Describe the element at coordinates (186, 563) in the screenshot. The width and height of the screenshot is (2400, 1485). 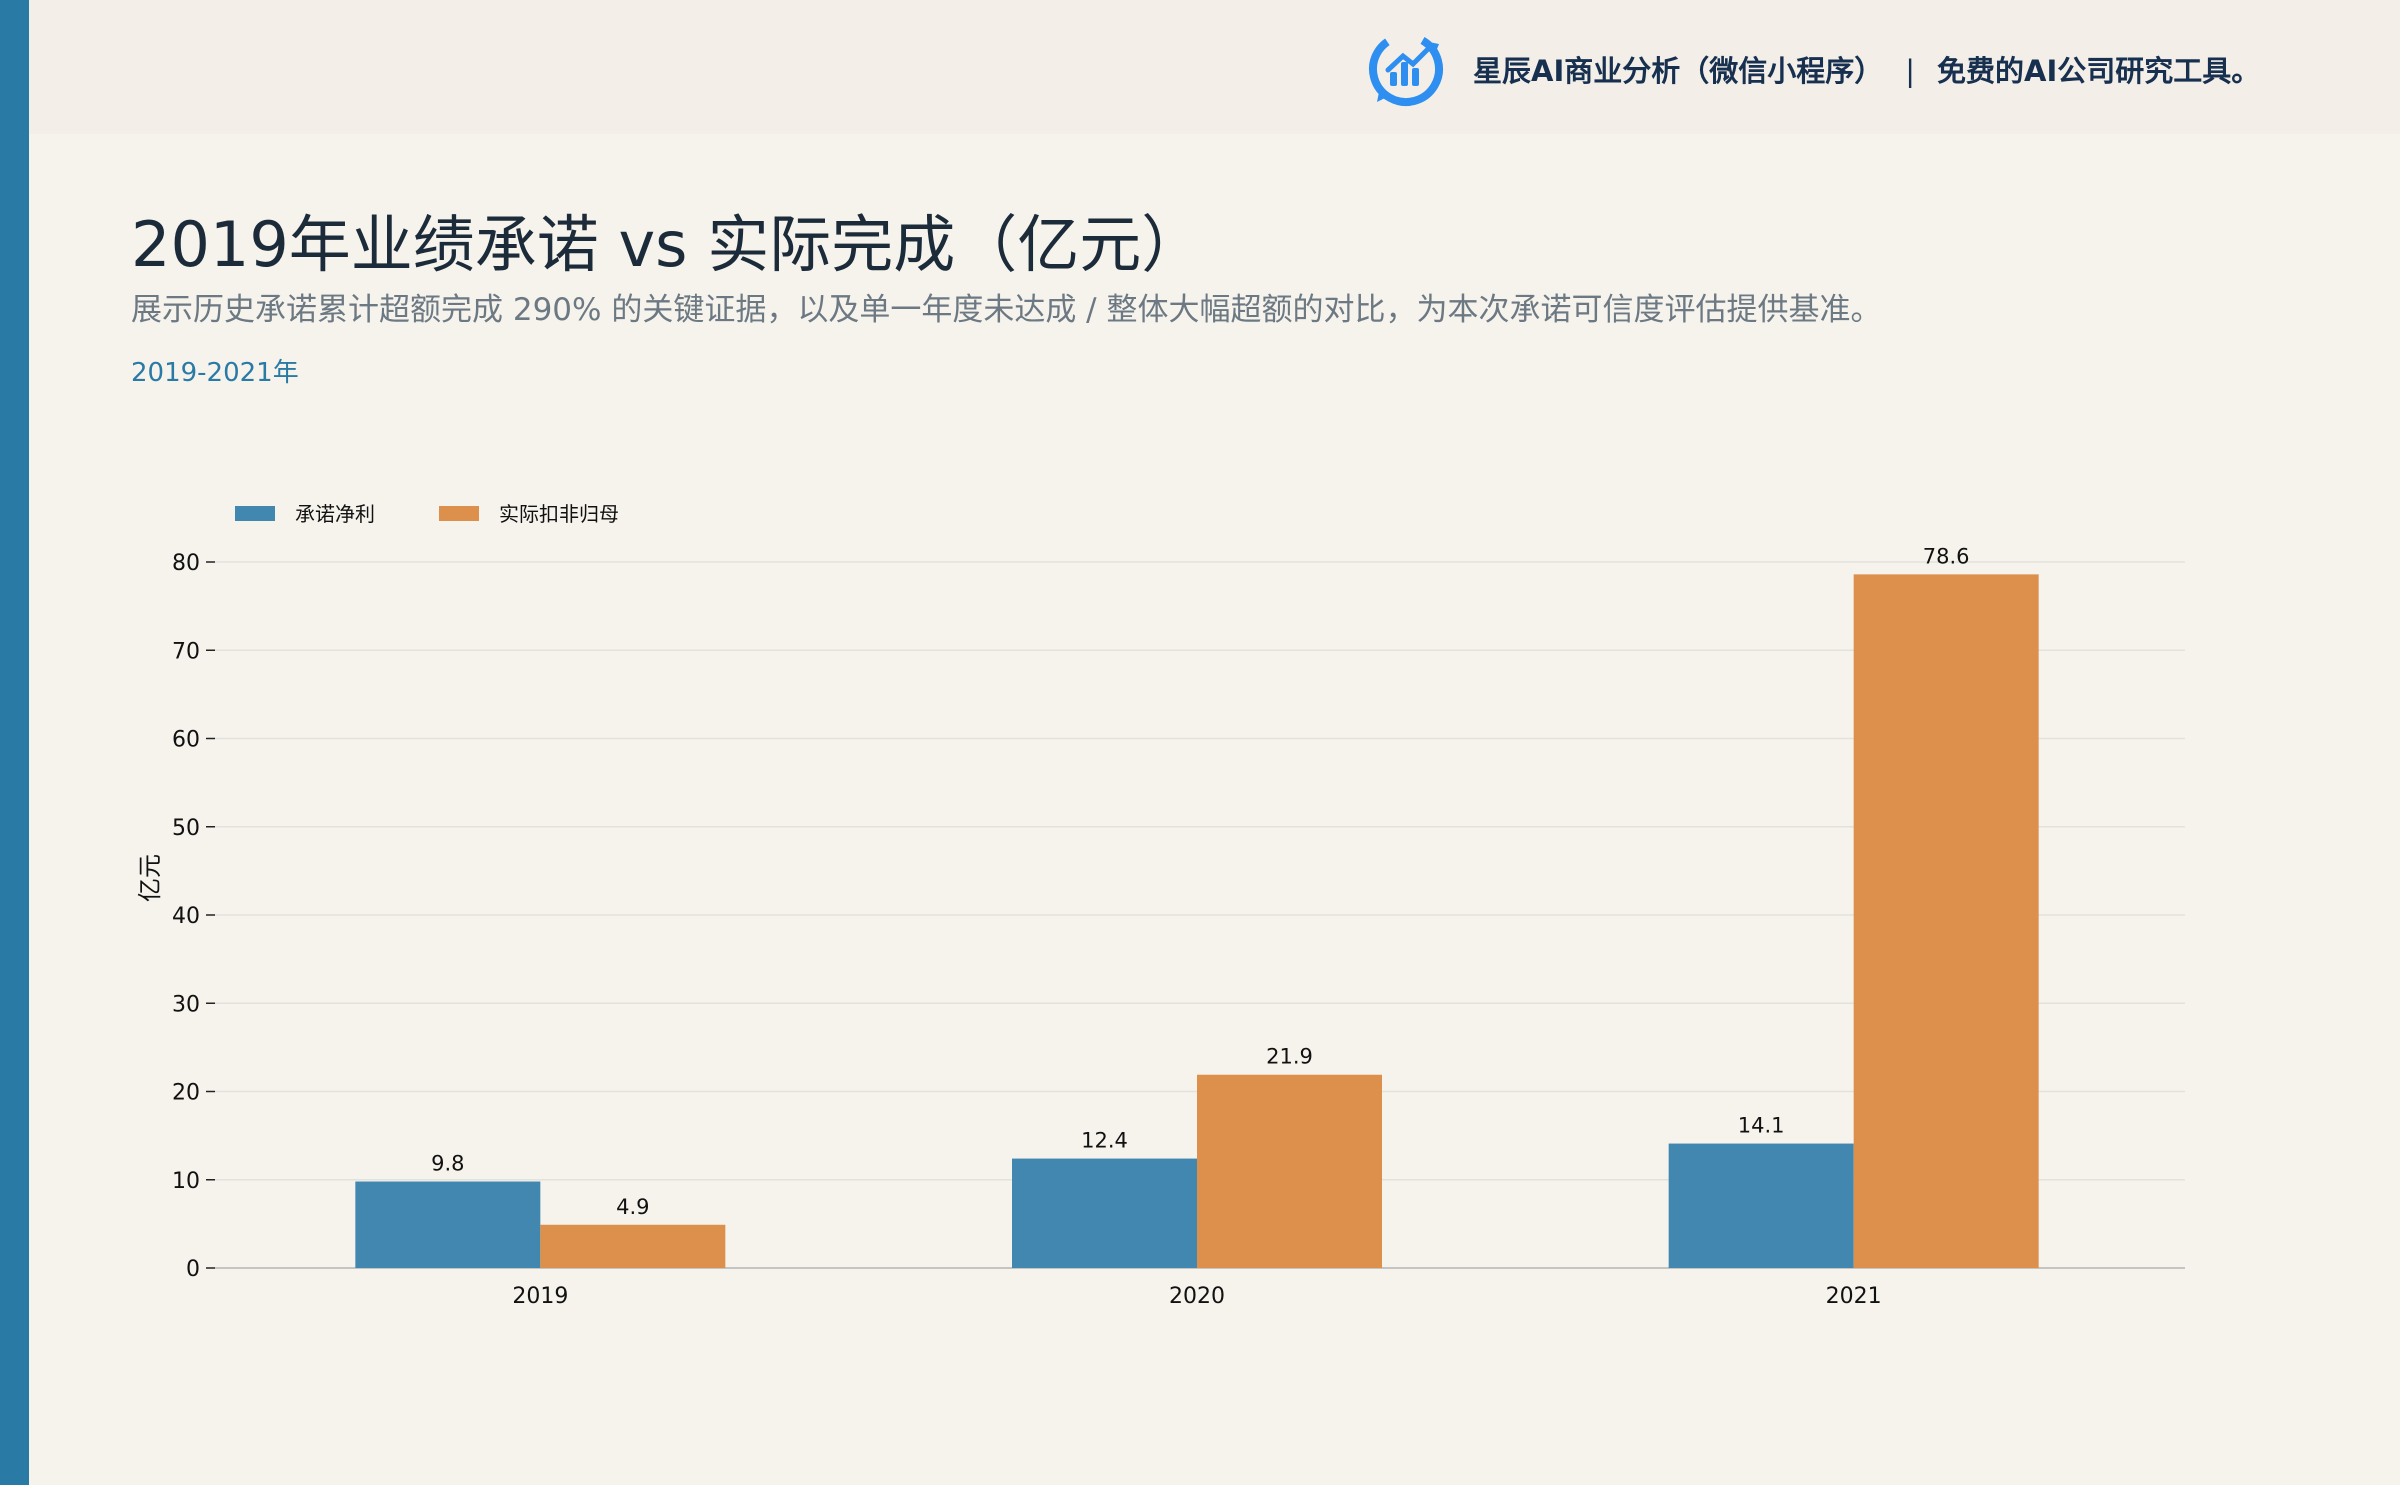
I see `y-tick-label: 80` at that location.